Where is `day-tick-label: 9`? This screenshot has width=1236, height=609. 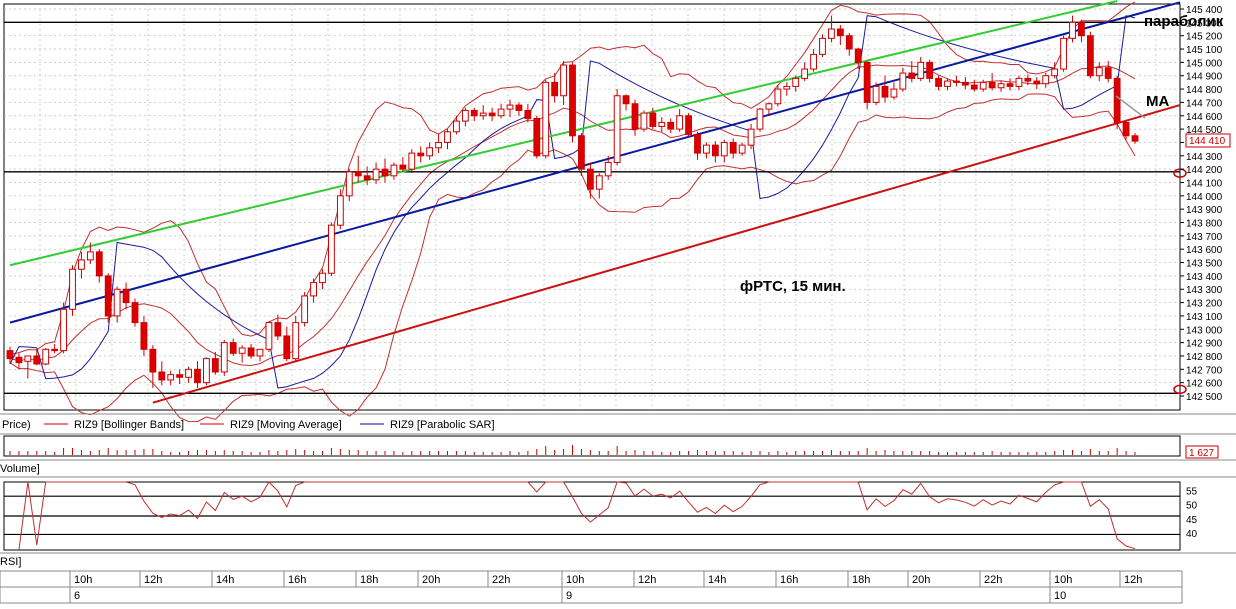 day-tick-label: 9 is located at coordinates (569, 596).